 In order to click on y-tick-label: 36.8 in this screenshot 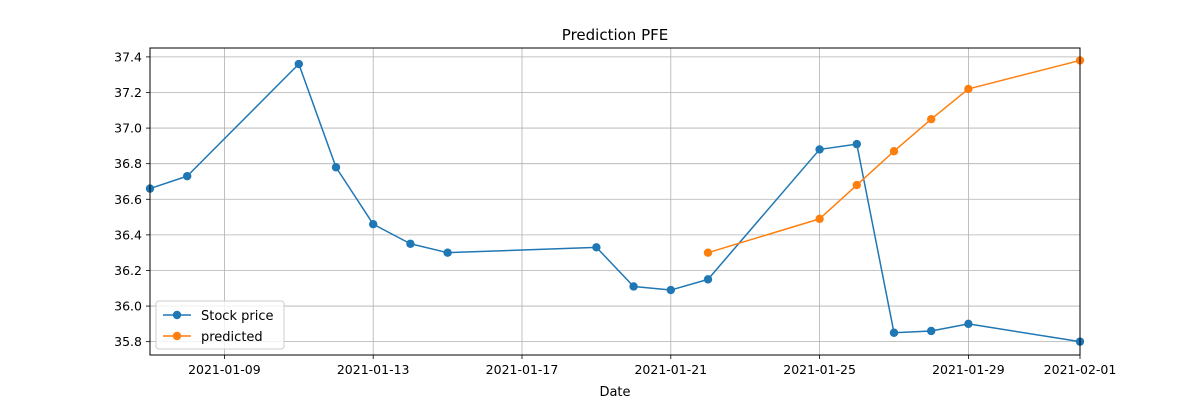, I will do `click(128, 163)`.